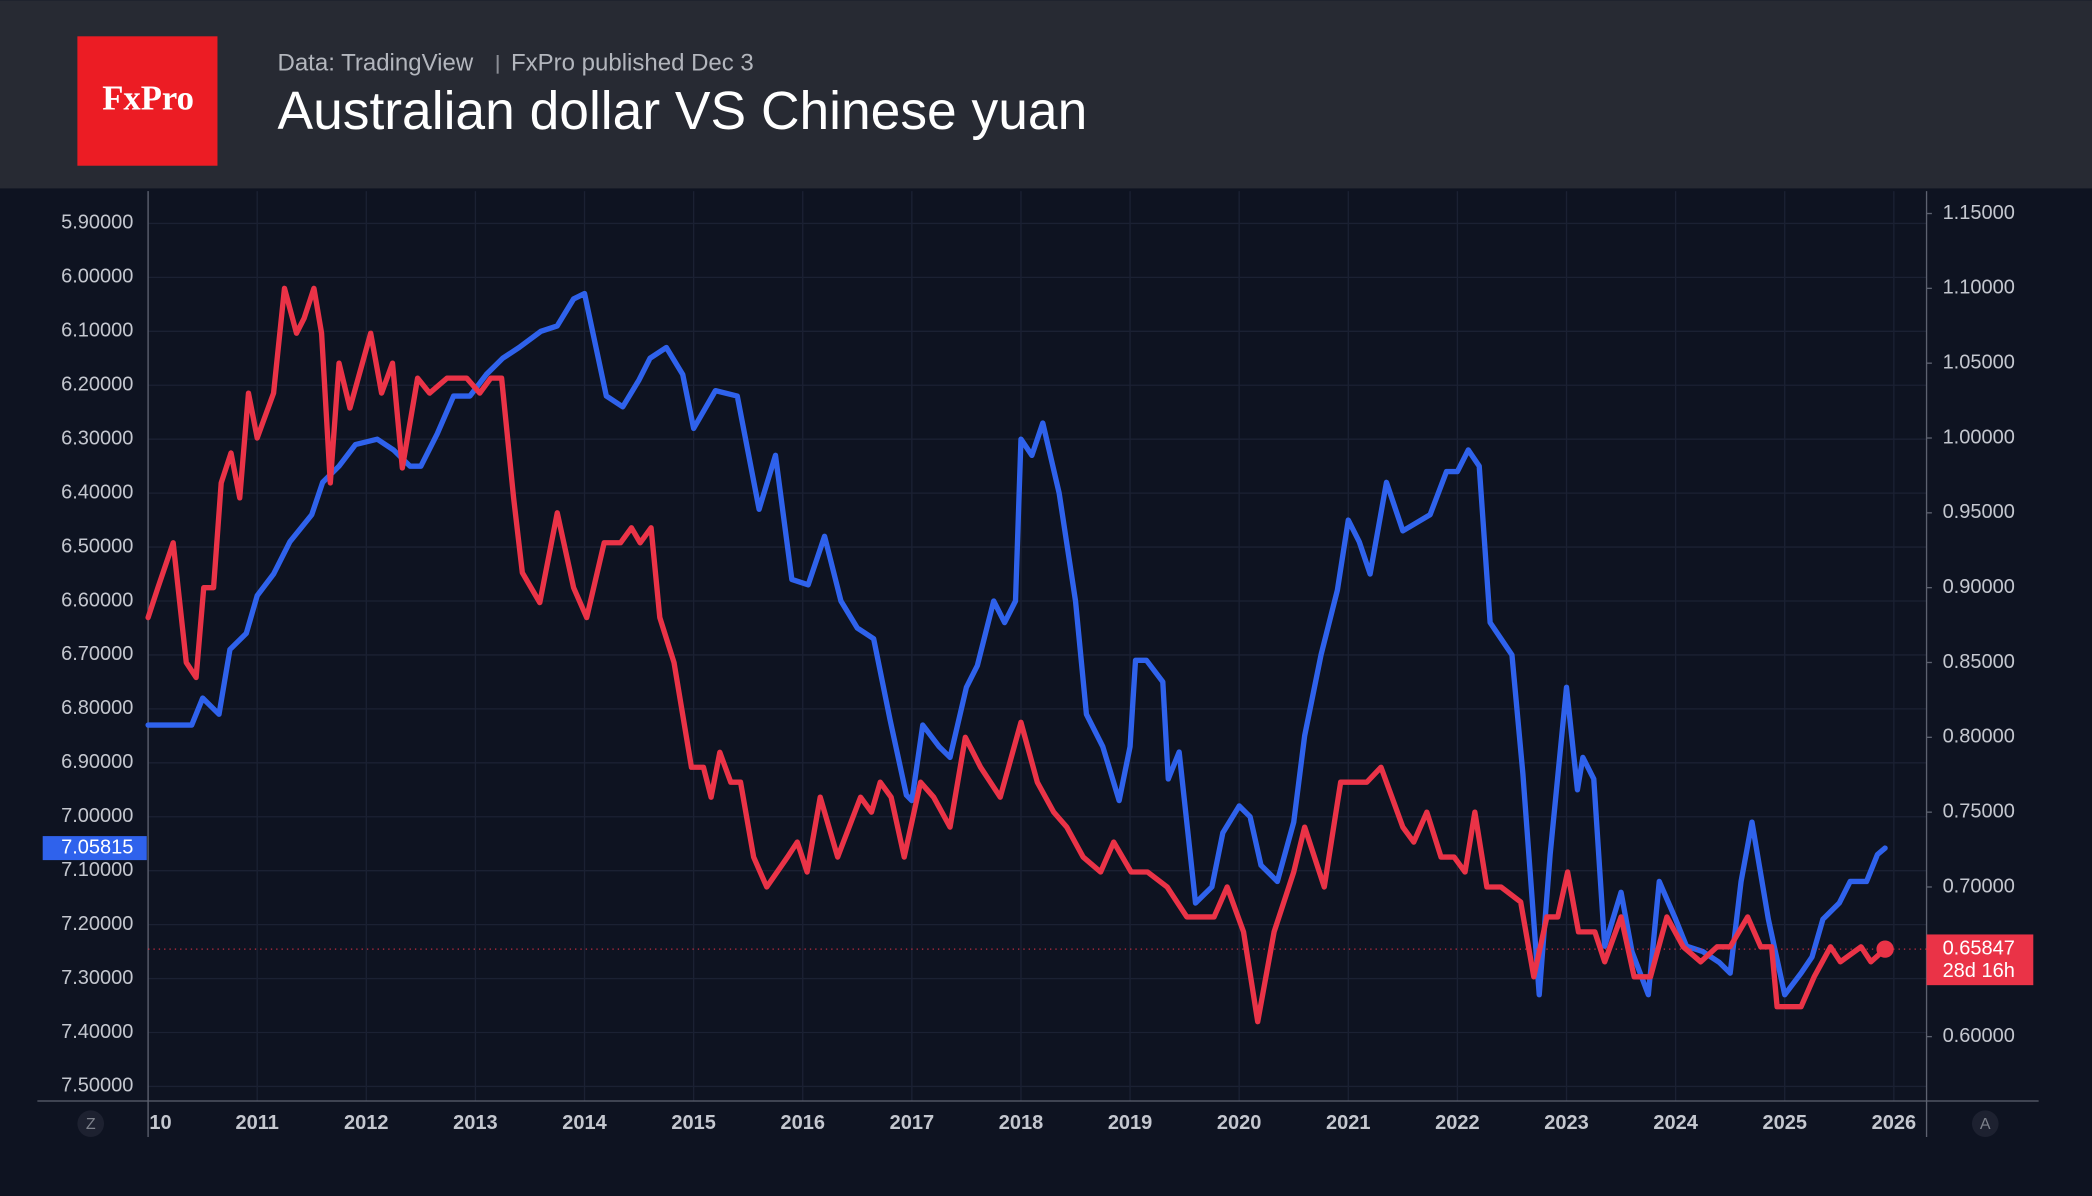  What do you see at coordinates (1979, 437) in the screenshot?
I see `y2-tick-label: 1.00000` at bounding box center [1979, 437].